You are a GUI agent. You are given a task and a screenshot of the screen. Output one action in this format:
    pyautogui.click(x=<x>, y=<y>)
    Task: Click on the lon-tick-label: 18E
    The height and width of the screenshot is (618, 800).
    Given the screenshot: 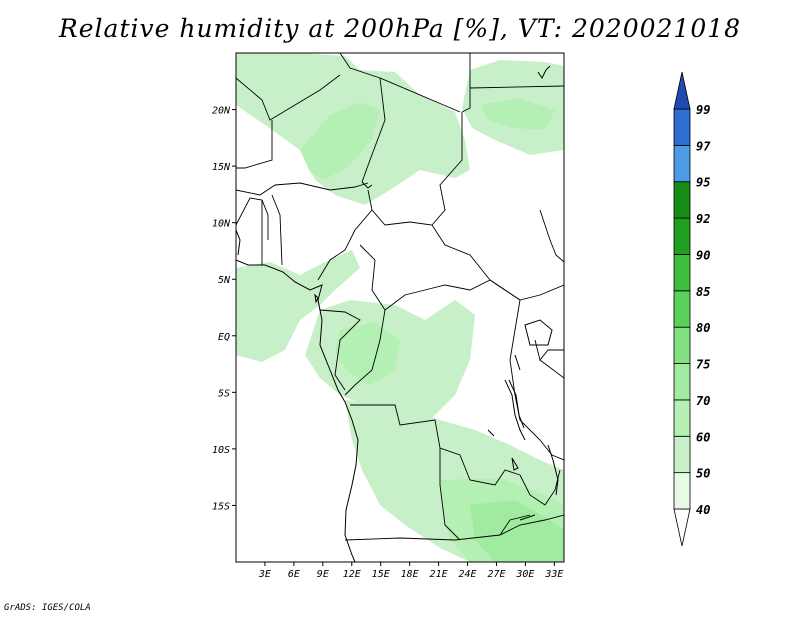 What is the action you would take?
    pyautogui.click(x=410, y=574)
    